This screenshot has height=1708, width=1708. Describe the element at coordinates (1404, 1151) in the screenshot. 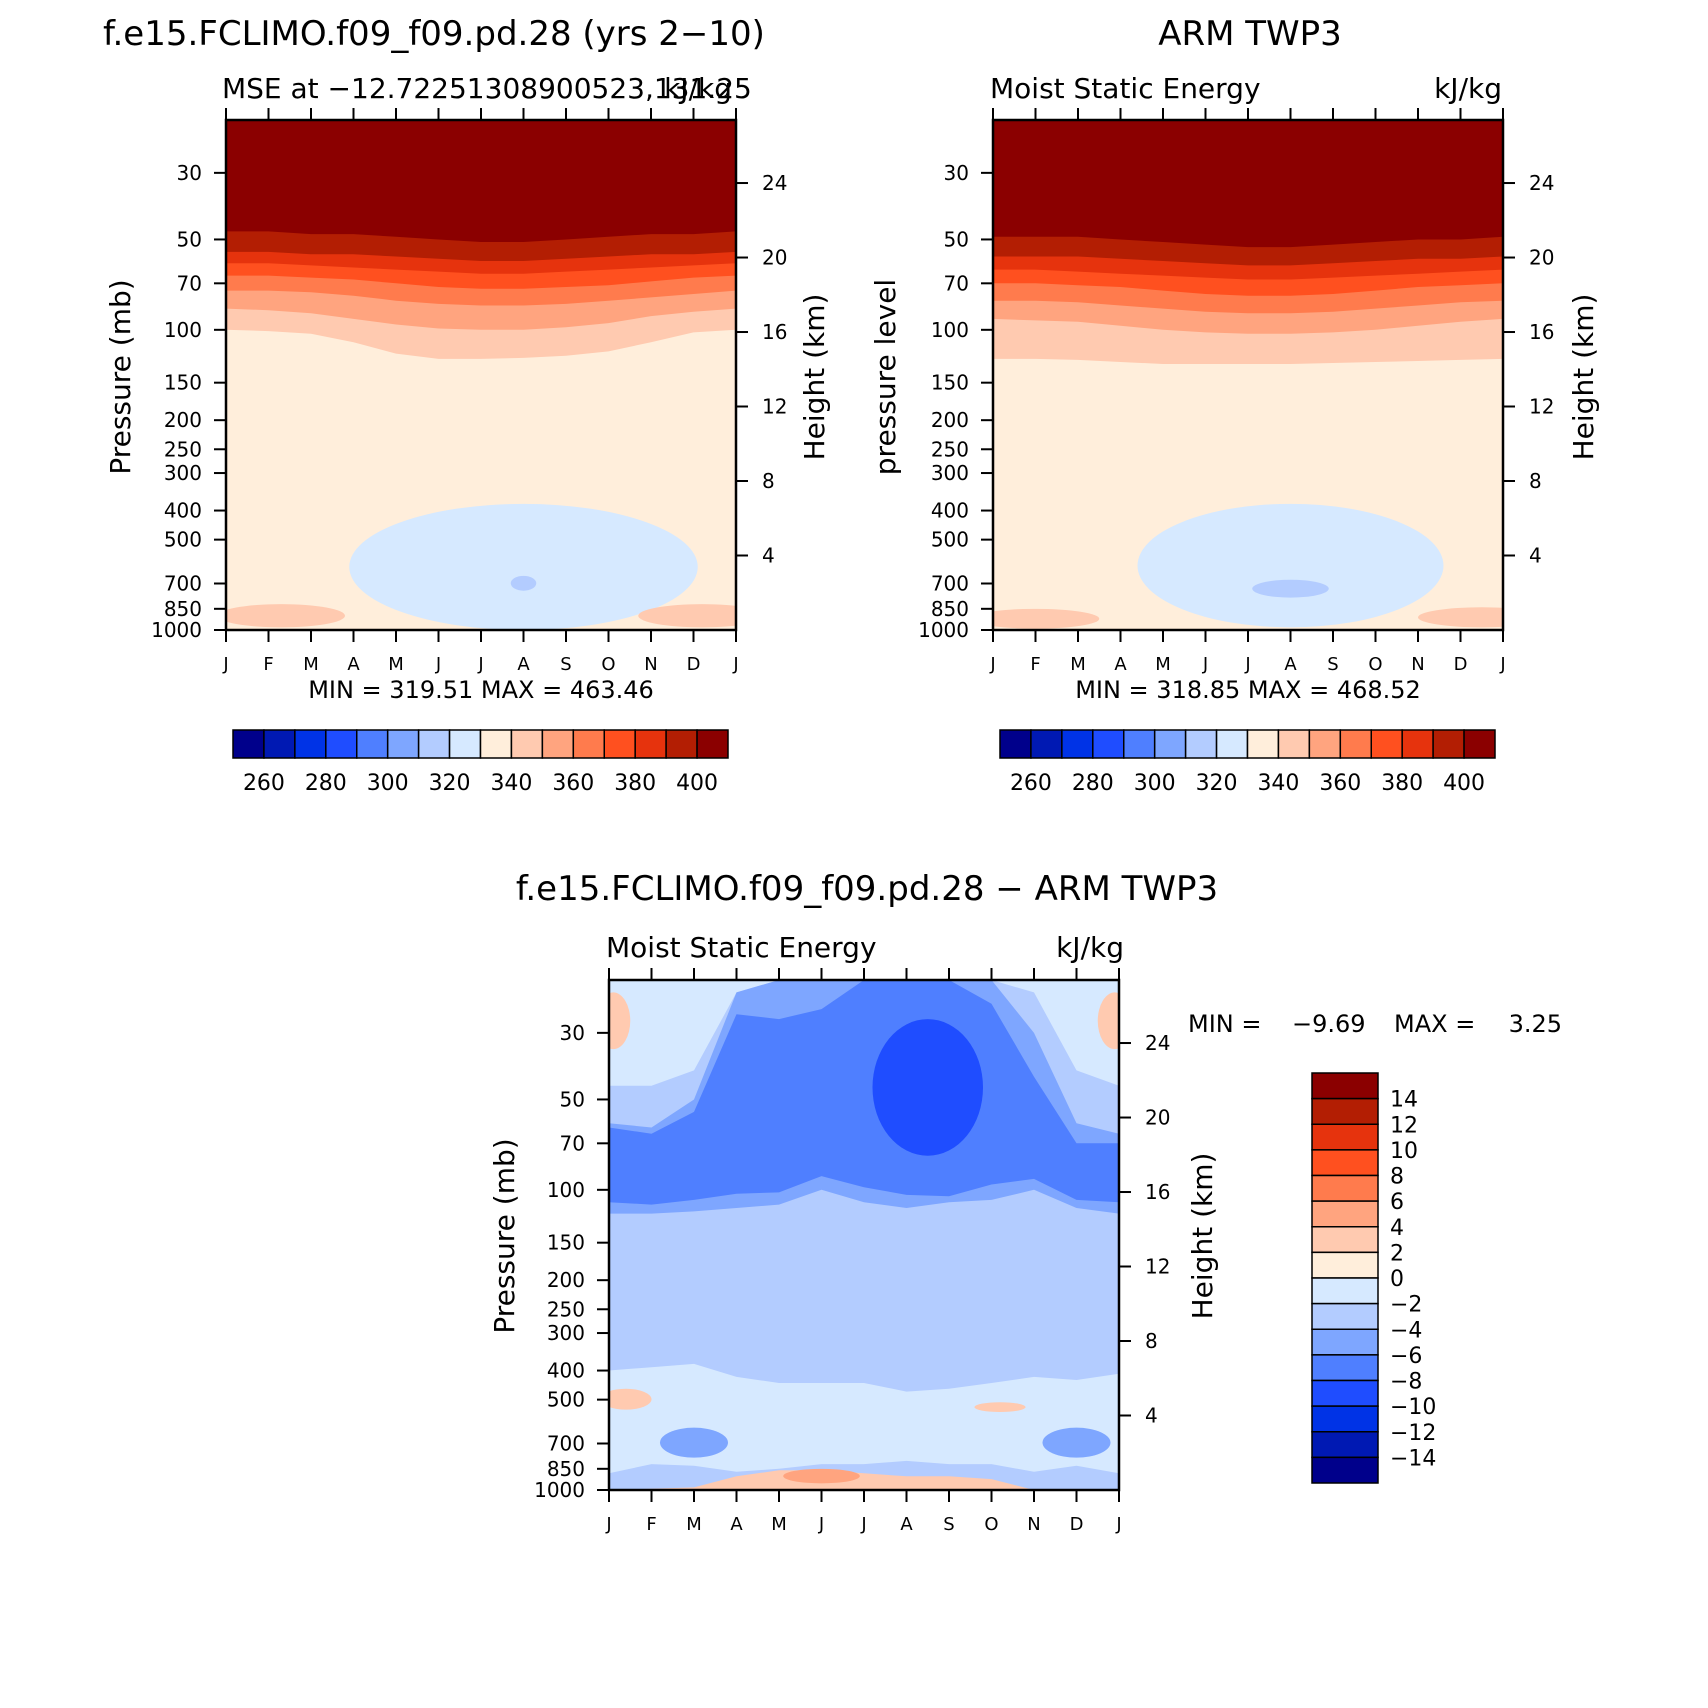

I see `colorbar-tick-label: 10` at that location.